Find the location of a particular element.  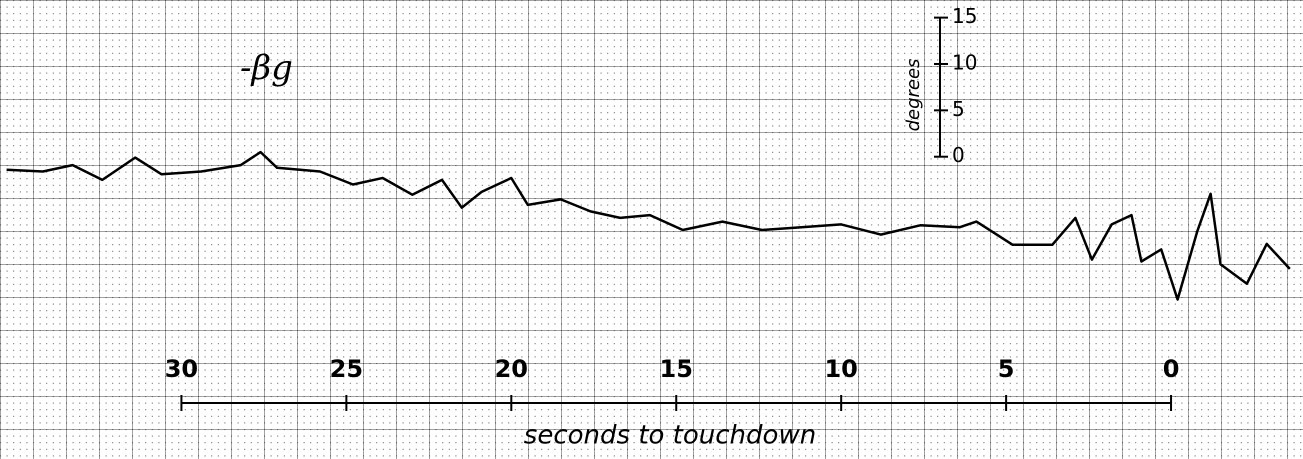

series-label: -βg is located at coordinates (266, 68).